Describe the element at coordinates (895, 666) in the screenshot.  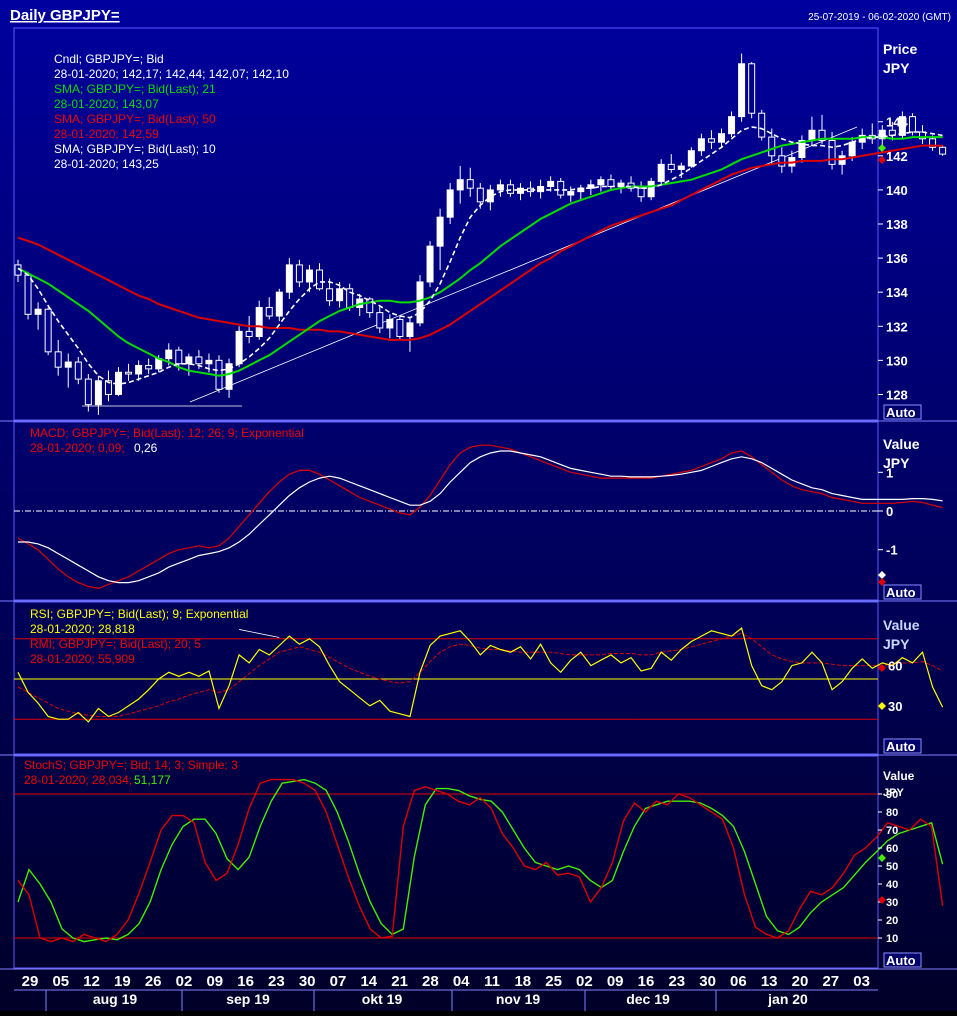
I see `rsi-tick-label: 60` at that location.